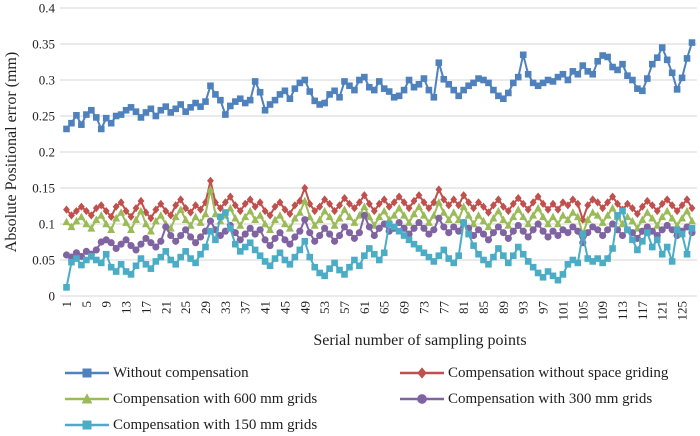  I want to click on x-tick-label: 25, so click(185, 307).